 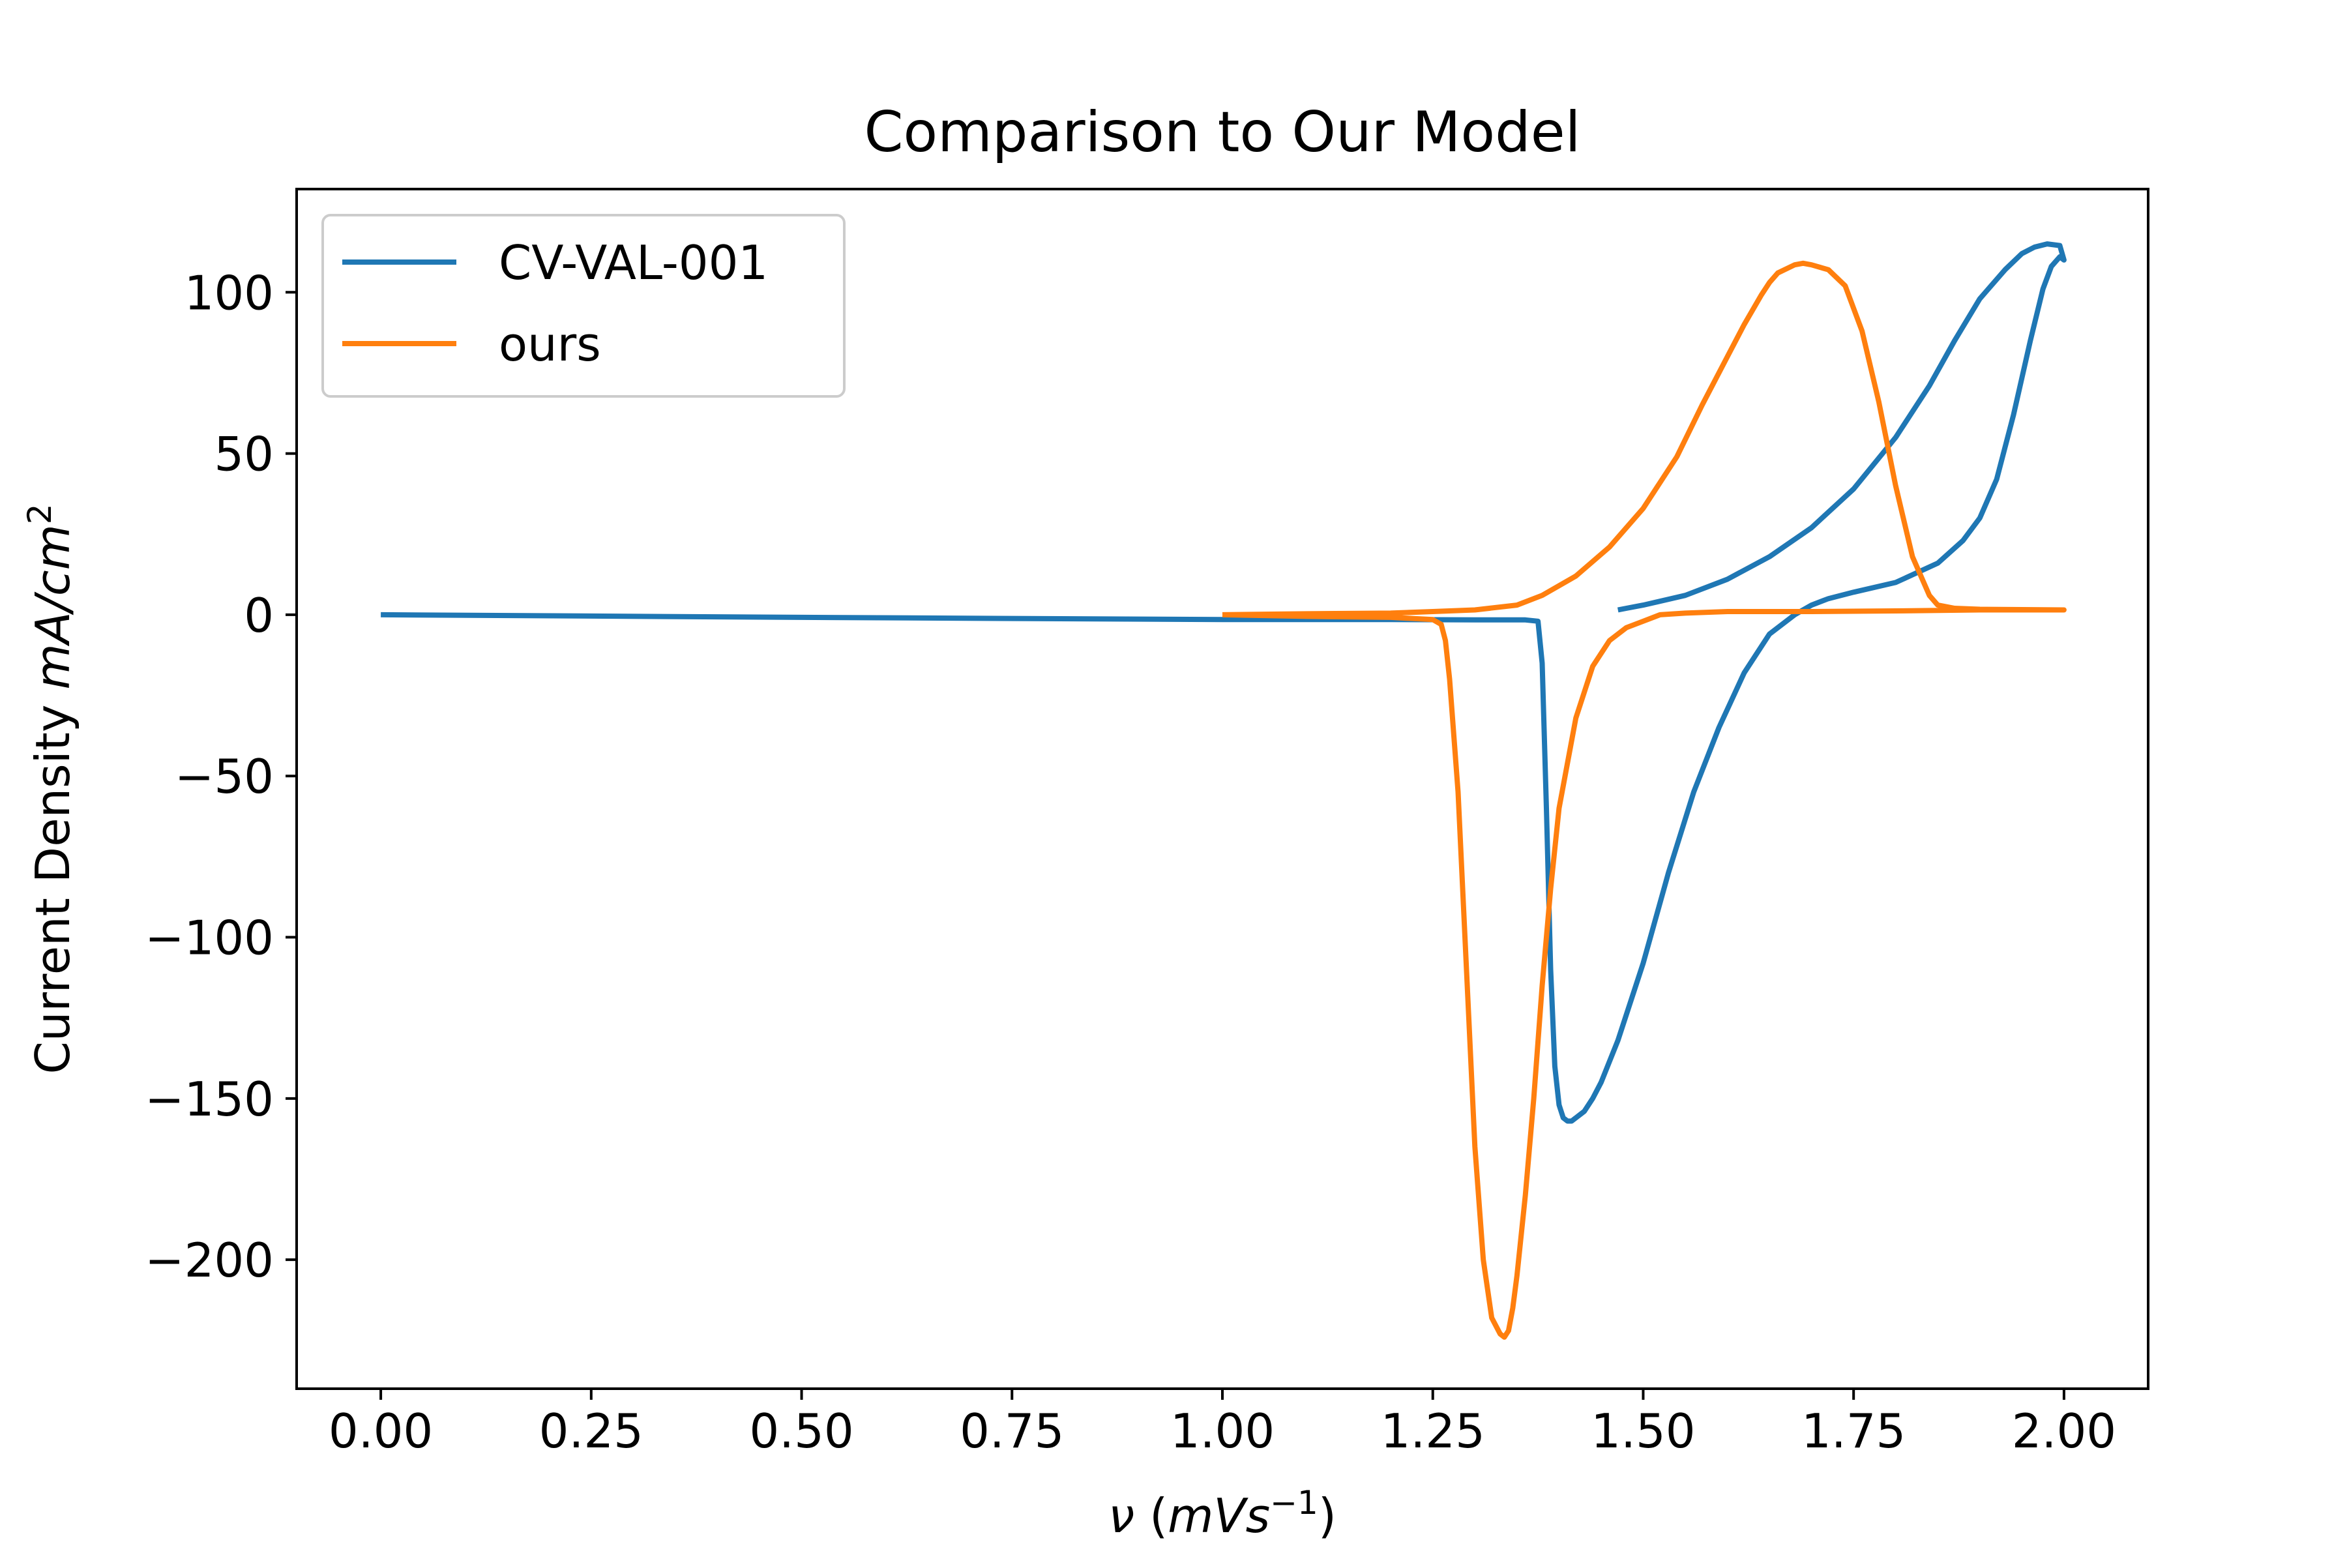 What do you see at coordinates (1643, 1431) in the screenshot?
I see `x-tick-label: 1.50` at bounding box center [1643, 1431].